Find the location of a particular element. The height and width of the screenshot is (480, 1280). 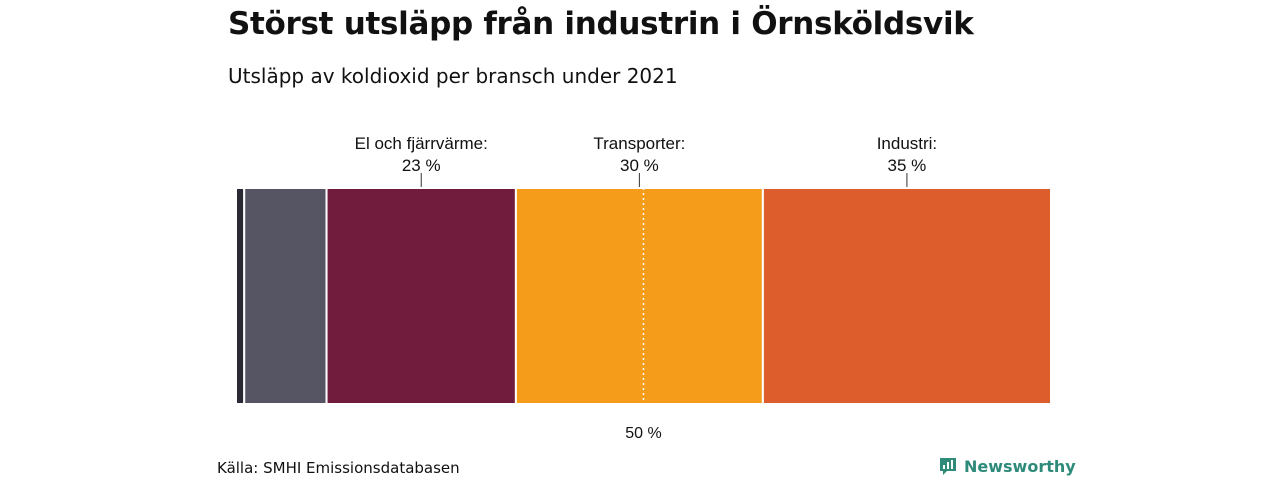

newsworthy-logo-icon is located at coordinates (948, 466).